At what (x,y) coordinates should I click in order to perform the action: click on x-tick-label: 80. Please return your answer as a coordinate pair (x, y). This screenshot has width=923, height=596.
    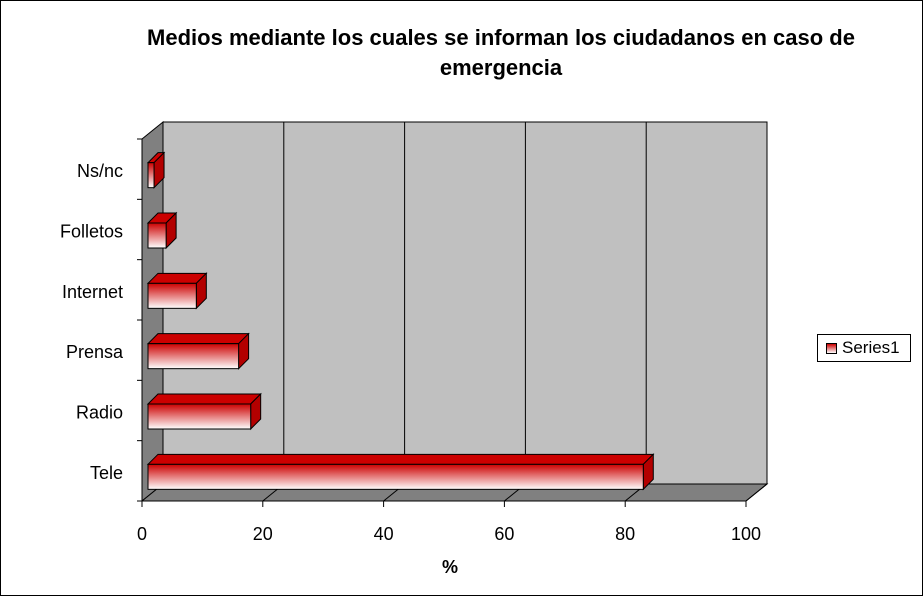
    Looking at the image, I should click on (625, 534).